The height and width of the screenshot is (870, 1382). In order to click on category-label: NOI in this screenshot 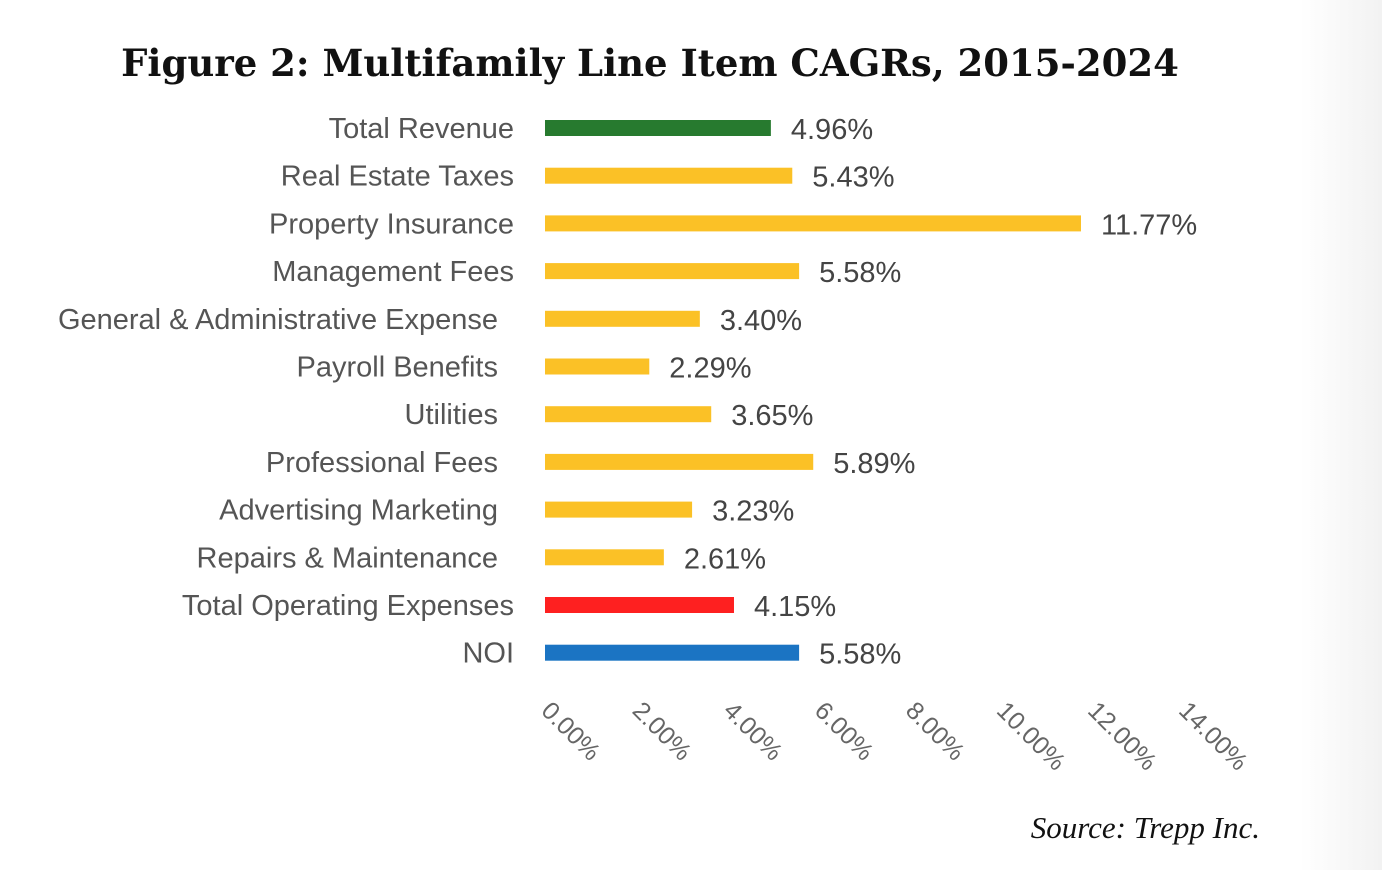, I will do `click(488, 654)`.